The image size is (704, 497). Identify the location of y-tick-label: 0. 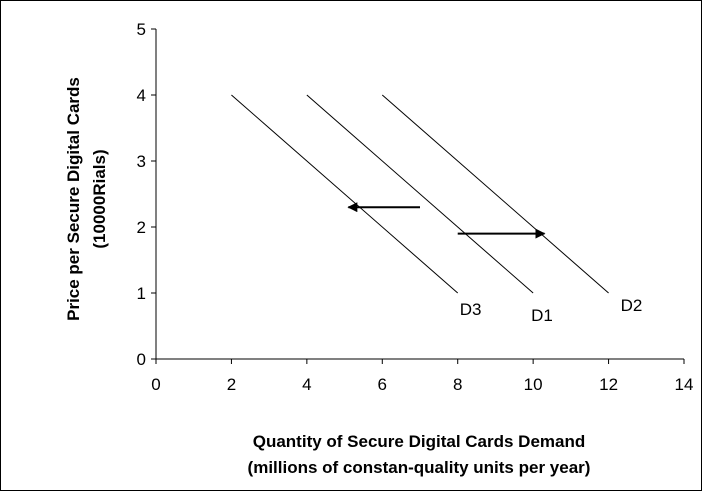
(141, 359).